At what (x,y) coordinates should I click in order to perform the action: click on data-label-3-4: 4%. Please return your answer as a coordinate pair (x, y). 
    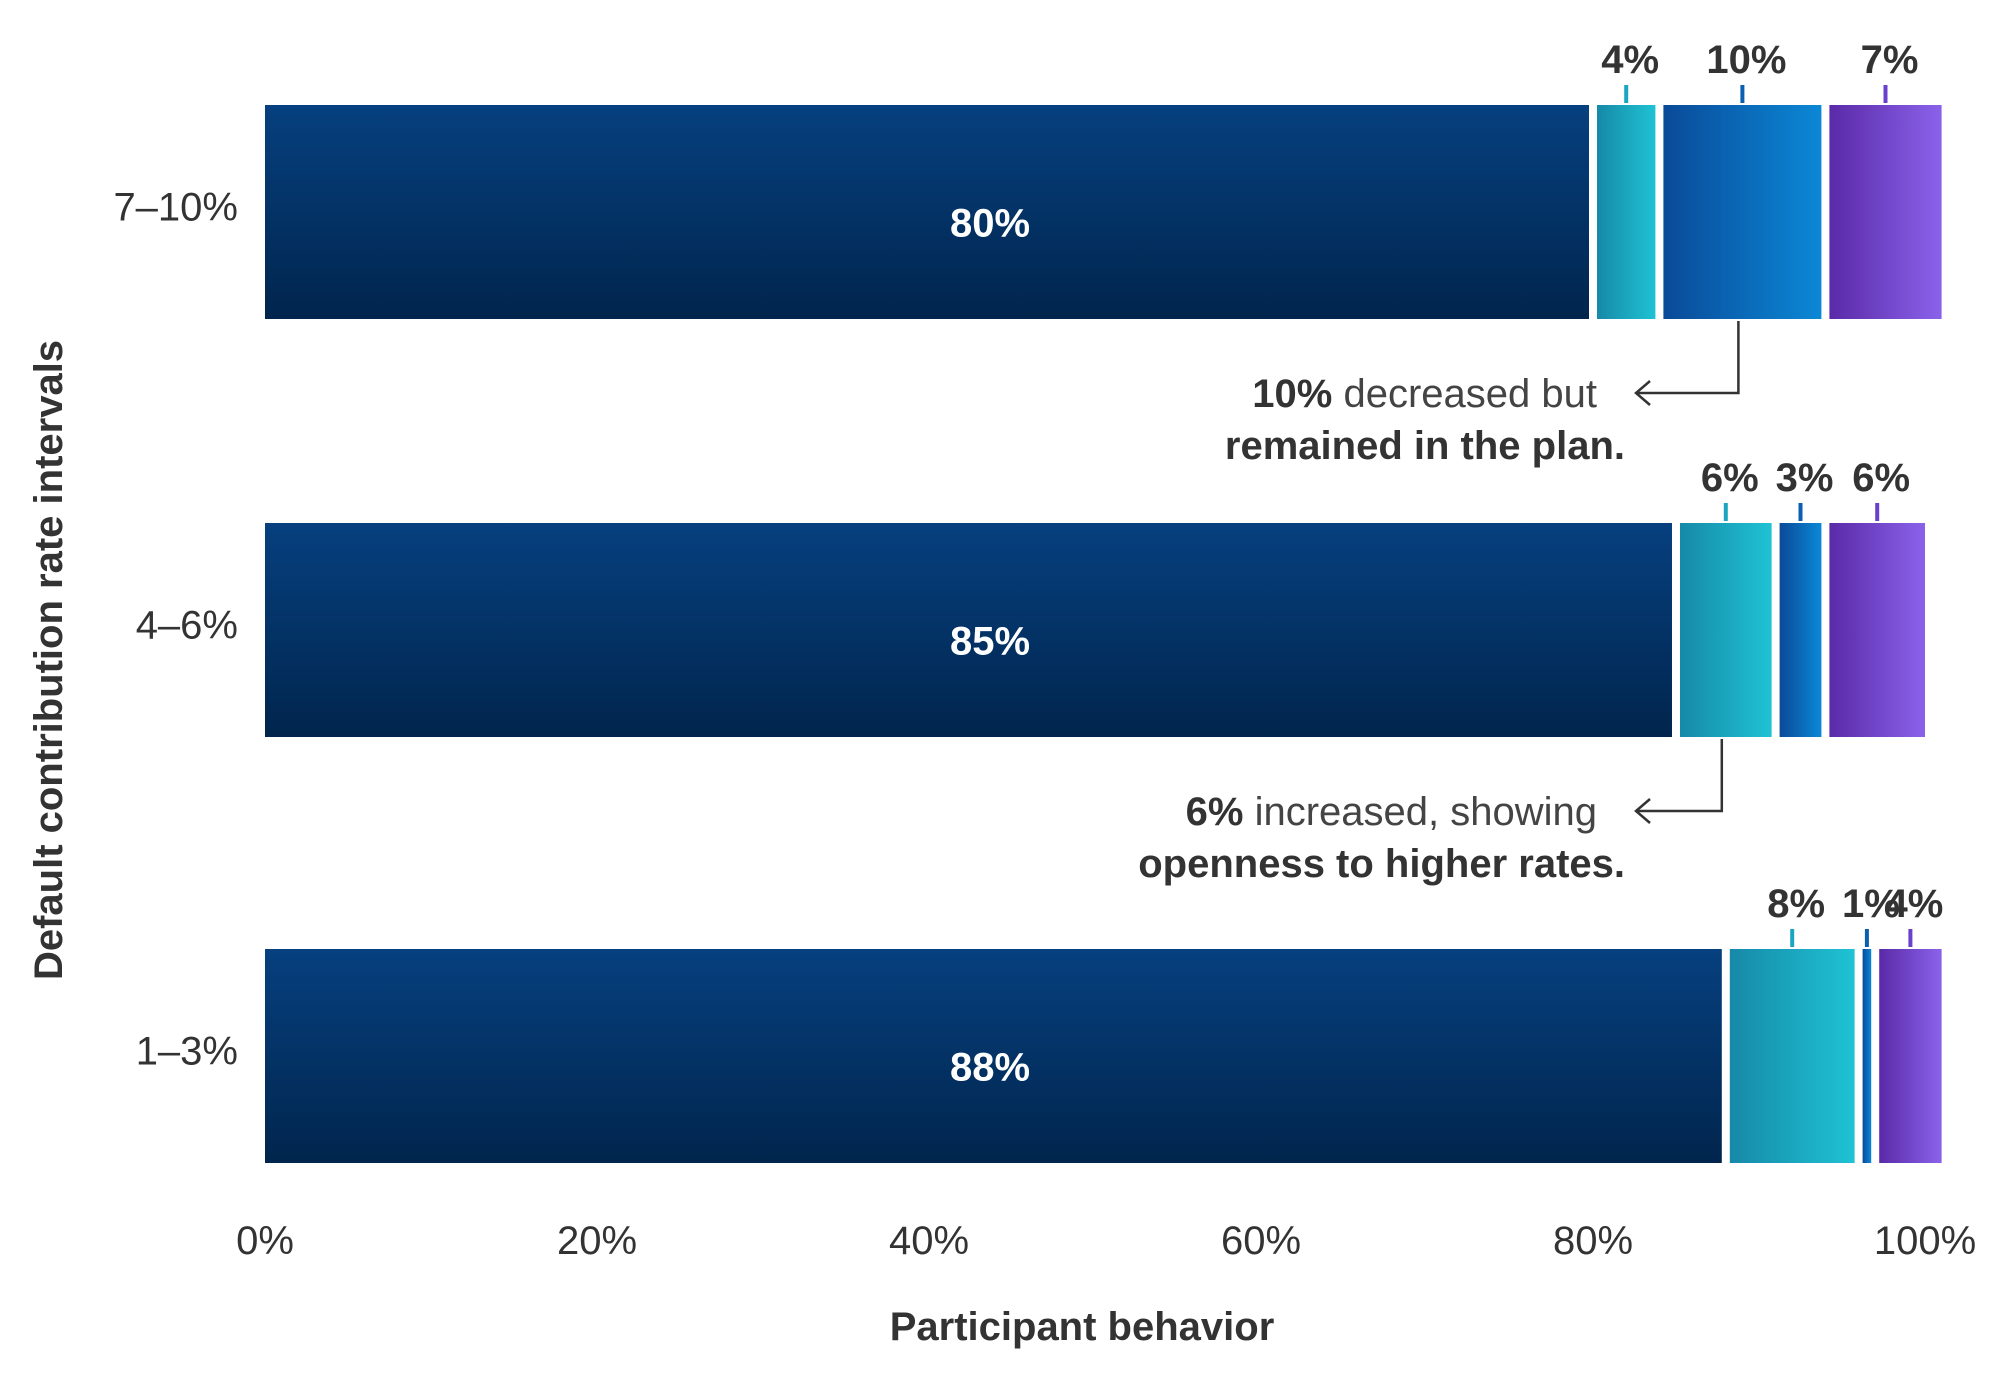
    Looking at the image, I should click on (1914, 904).